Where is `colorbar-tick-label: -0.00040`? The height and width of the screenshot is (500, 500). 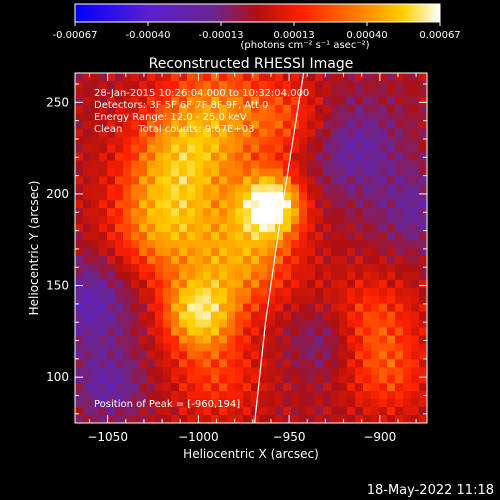 colorbar-tick-label: -0.00040 is located at coordinates (148, 35).